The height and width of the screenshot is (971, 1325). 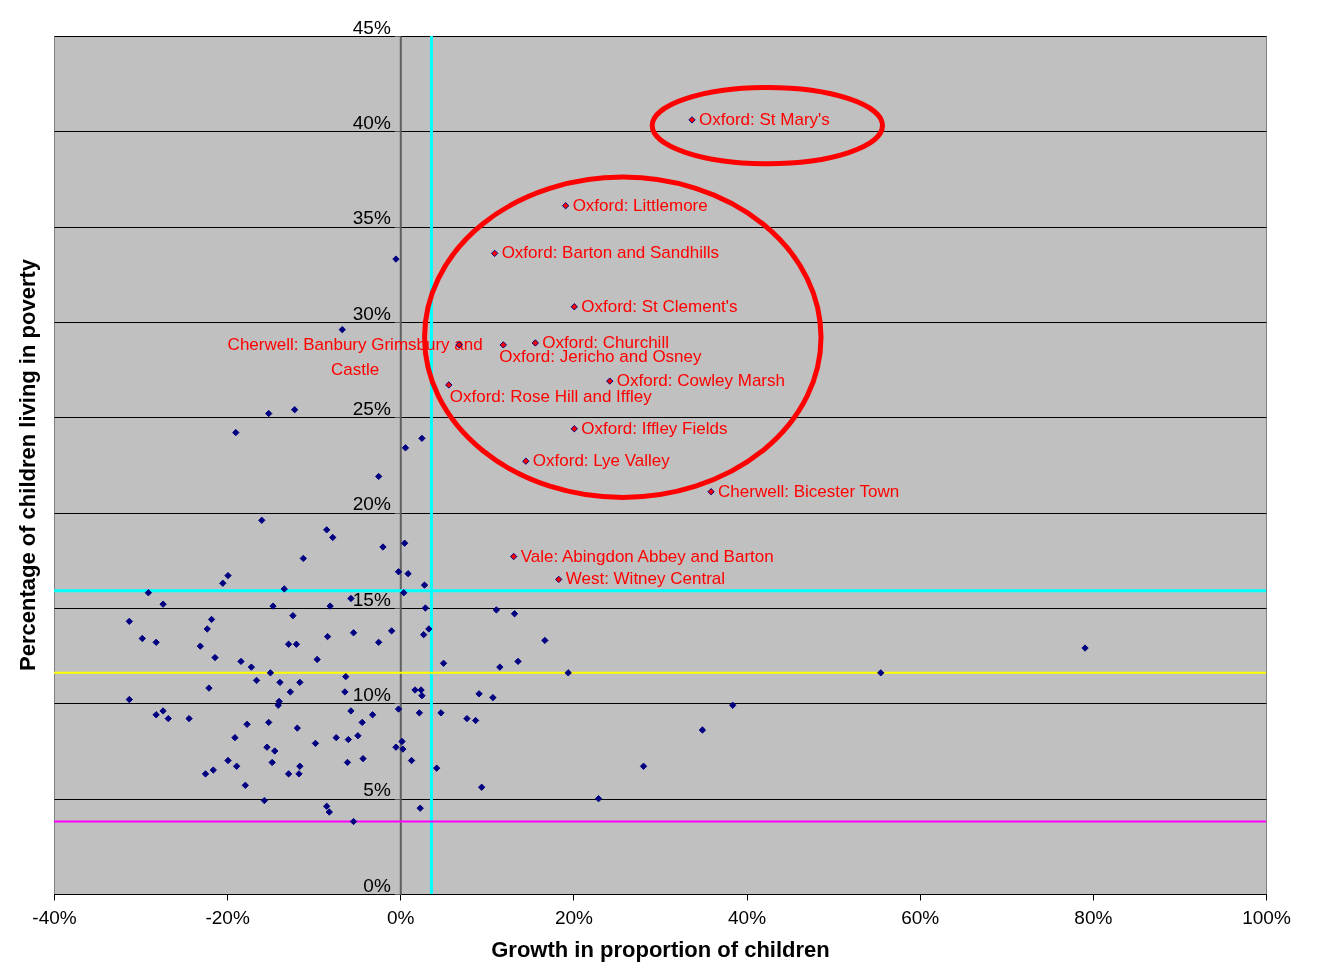 I want to click on y-axis-title: Percentage of children living in poverty, so click(x=27, y=464).